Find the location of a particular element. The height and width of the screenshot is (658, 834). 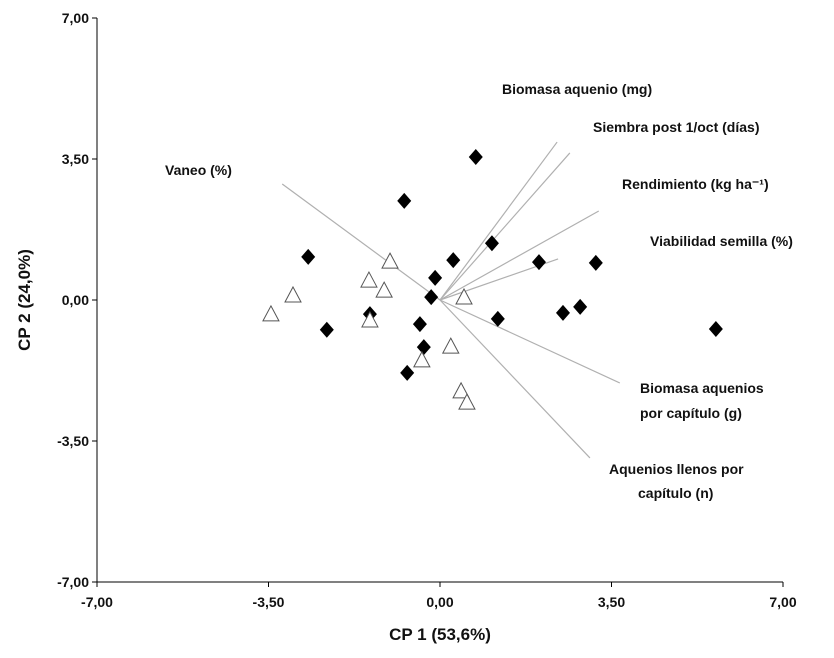

vector-label: Viabilidad semilla (%) is located at coordinates (721, 241).